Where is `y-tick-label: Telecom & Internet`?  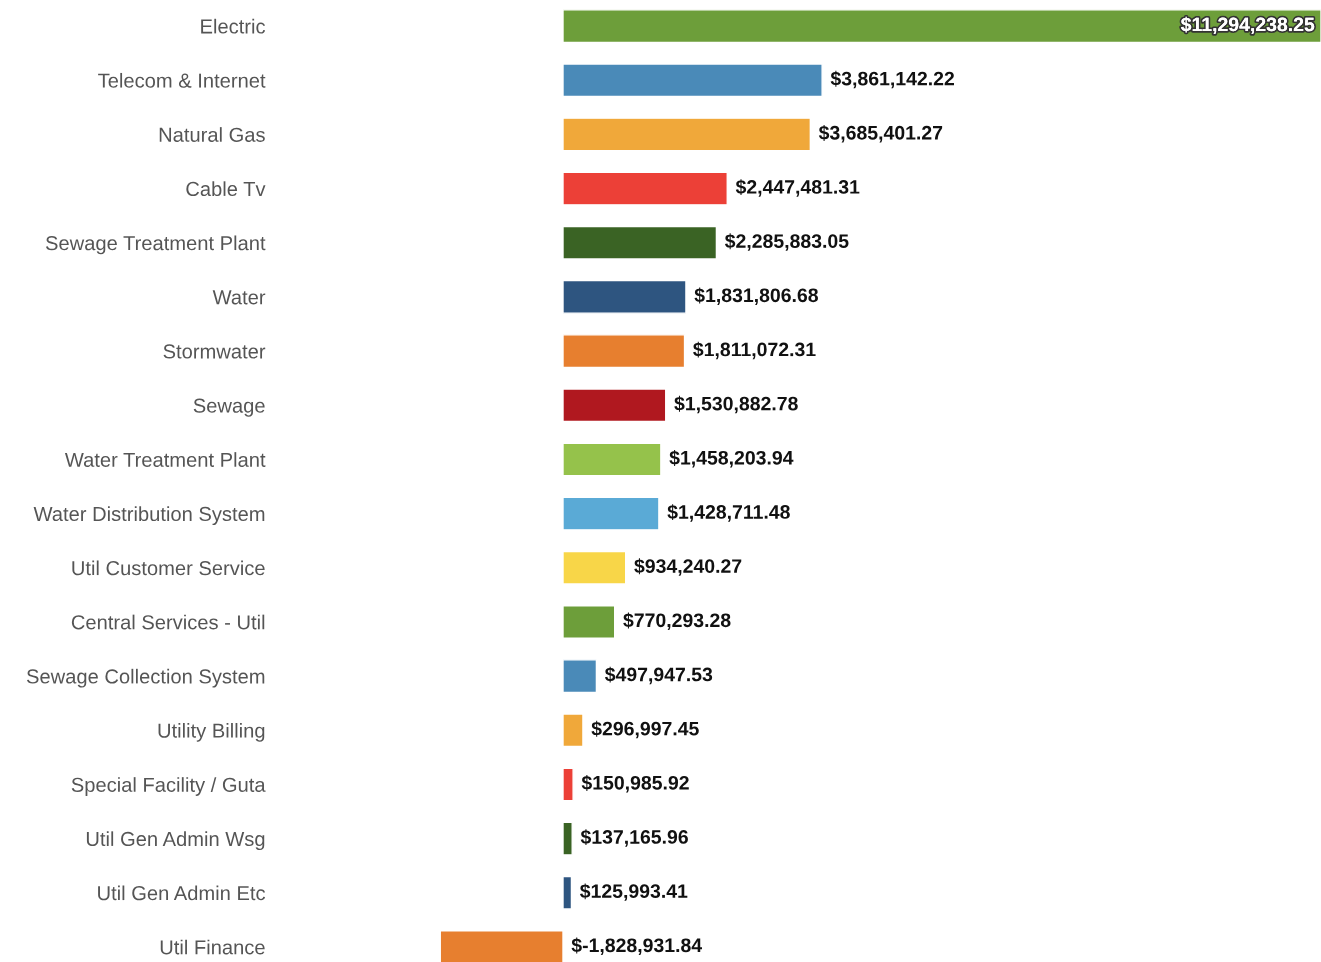
y-tick-label: Telecom & Internet is located at coordinates (182, 80).